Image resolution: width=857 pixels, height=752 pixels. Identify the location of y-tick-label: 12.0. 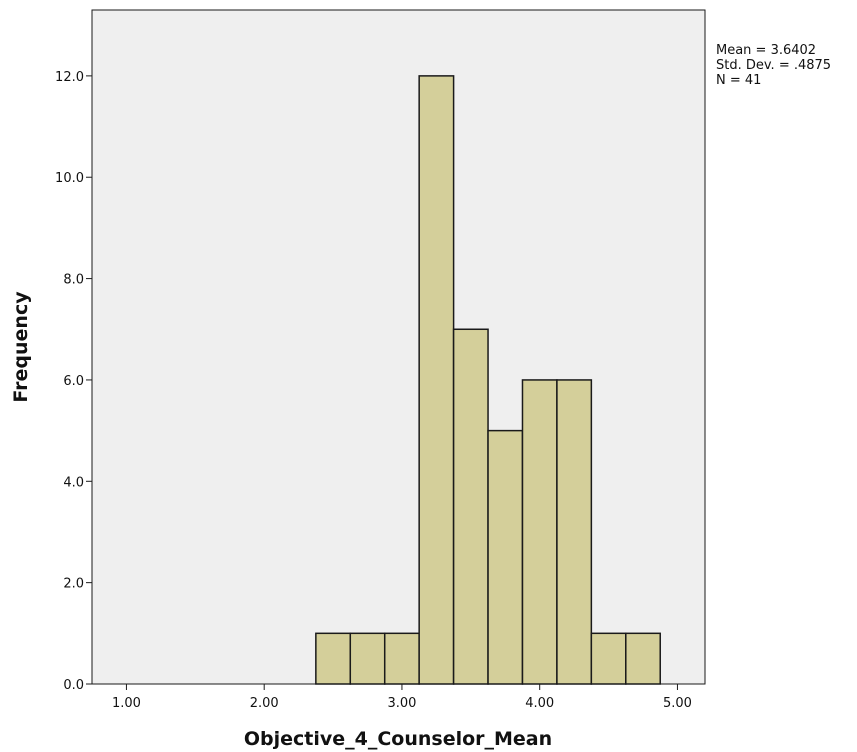
(69, 77).